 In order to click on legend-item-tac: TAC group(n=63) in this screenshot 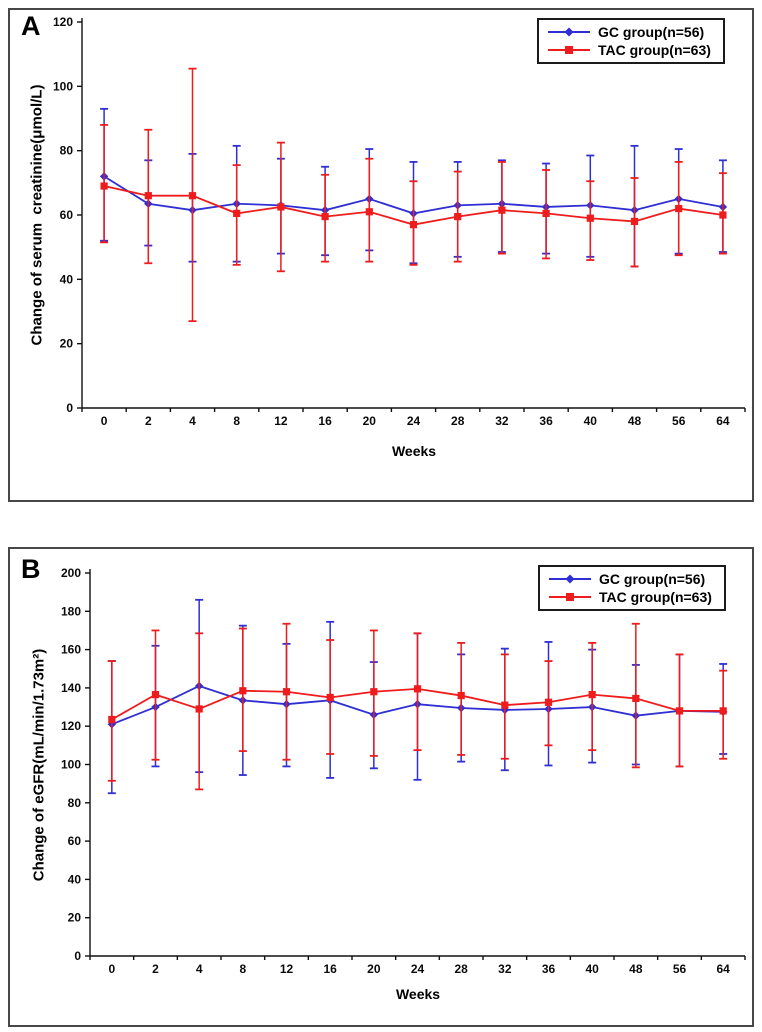, I will do `click(630, 597)`.